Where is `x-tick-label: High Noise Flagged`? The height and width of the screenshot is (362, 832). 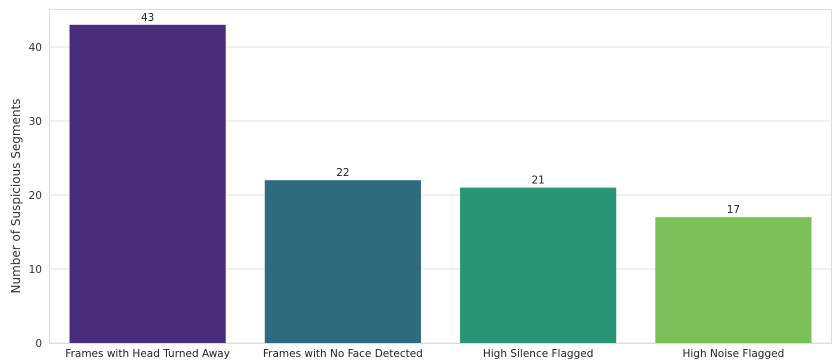 x-tick-label: High Noise Flagged is located at coordinates (733, 354).